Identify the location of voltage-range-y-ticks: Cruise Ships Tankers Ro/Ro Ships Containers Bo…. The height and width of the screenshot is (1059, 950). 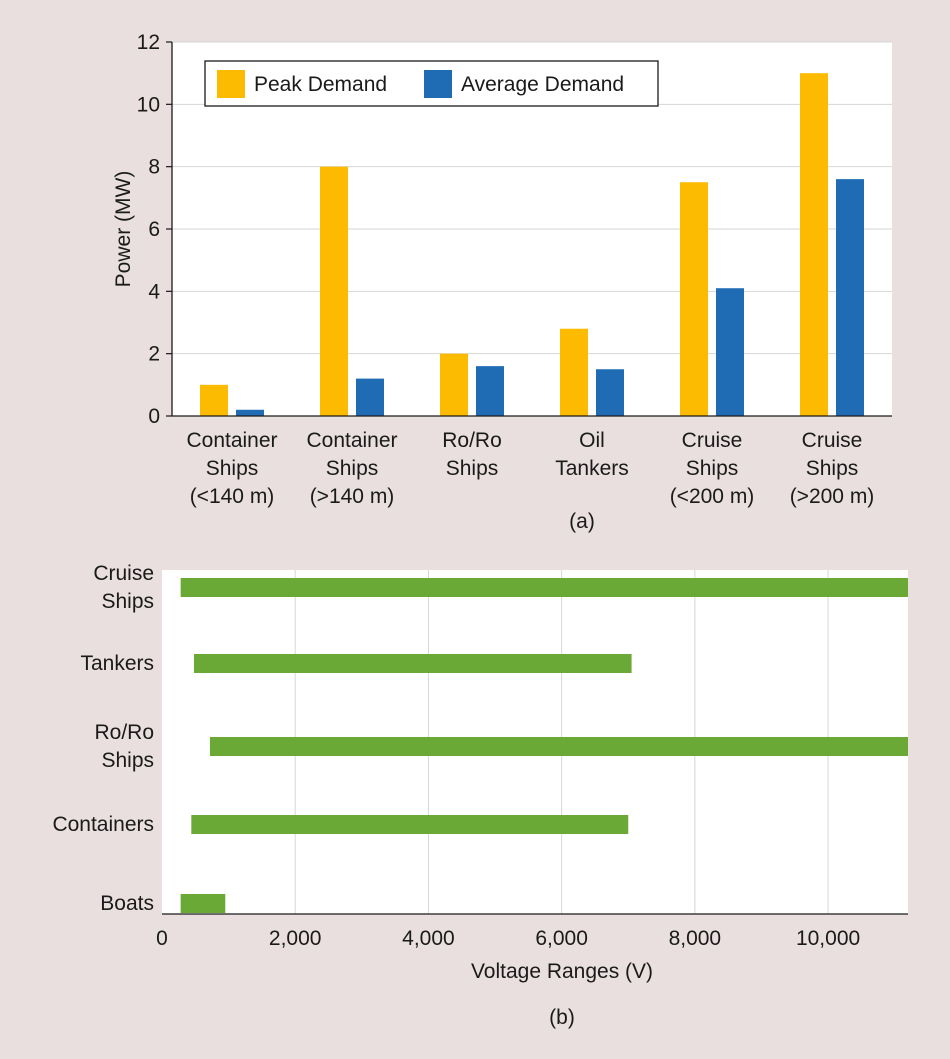
(103, 738).